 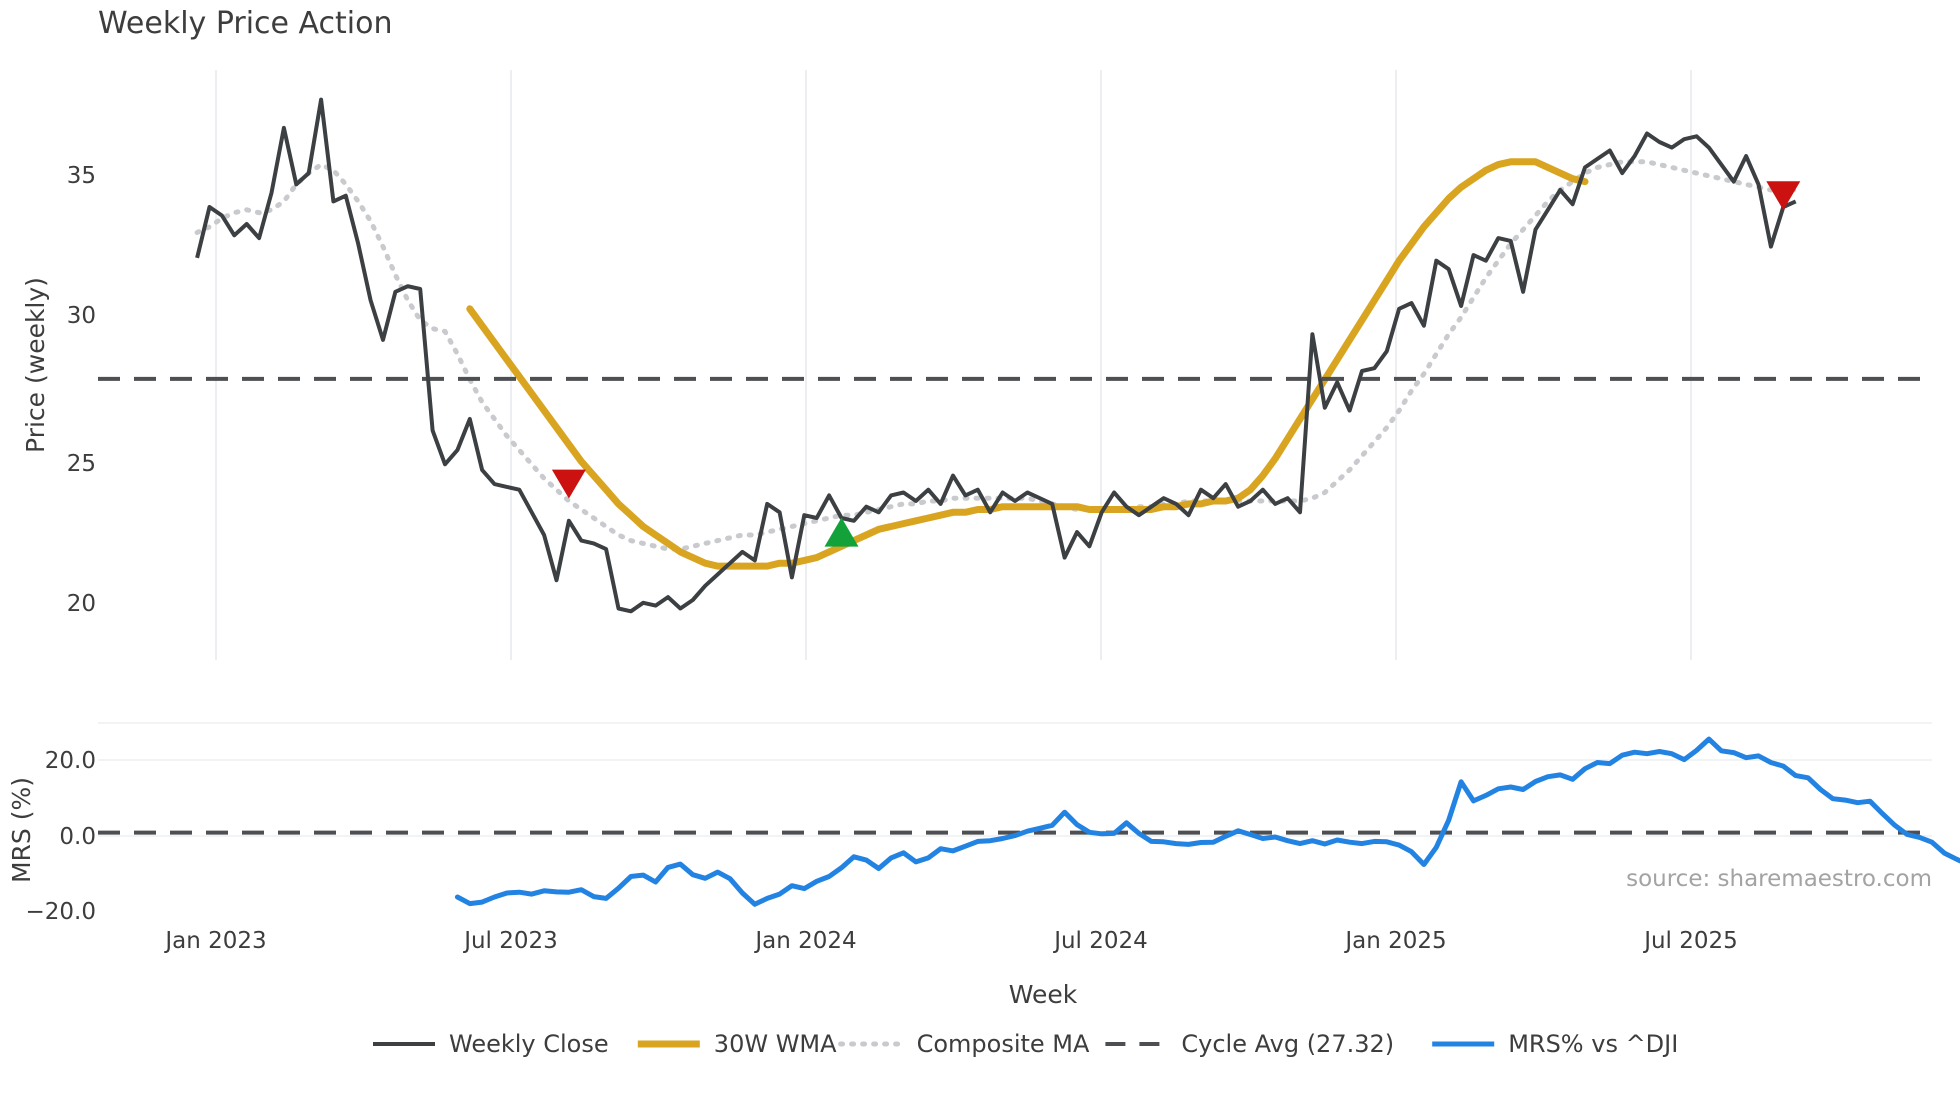 I want to click on mrs-ytick-labels: 20.0 0.0 −20.0, so click(x=61, y=836).